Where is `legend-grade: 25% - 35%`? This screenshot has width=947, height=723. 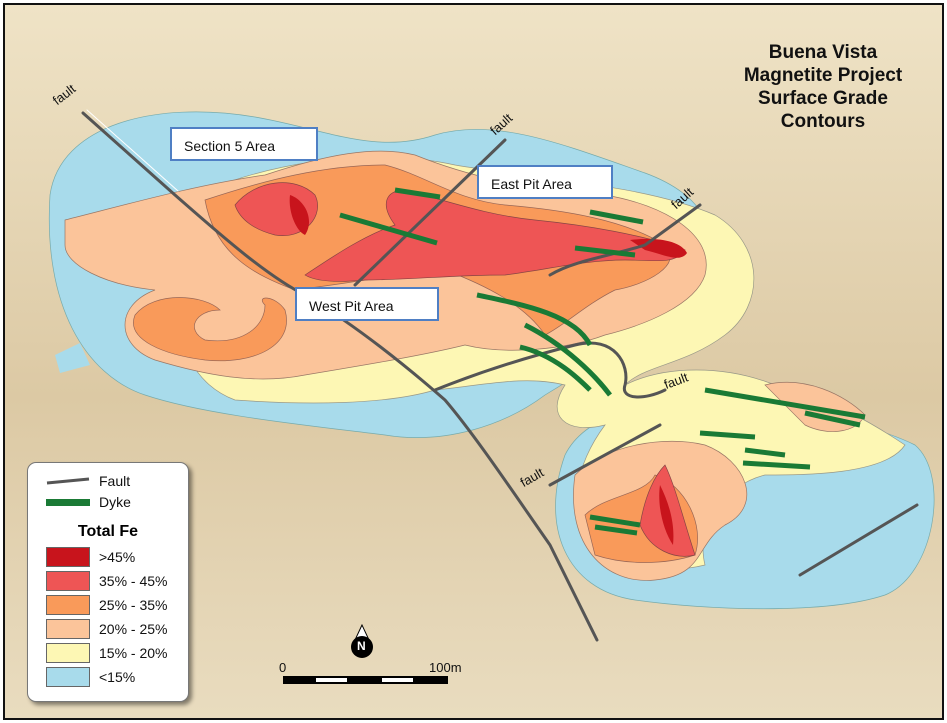 legend-grade: 25% - 35% is located at coordinates (106, 605).